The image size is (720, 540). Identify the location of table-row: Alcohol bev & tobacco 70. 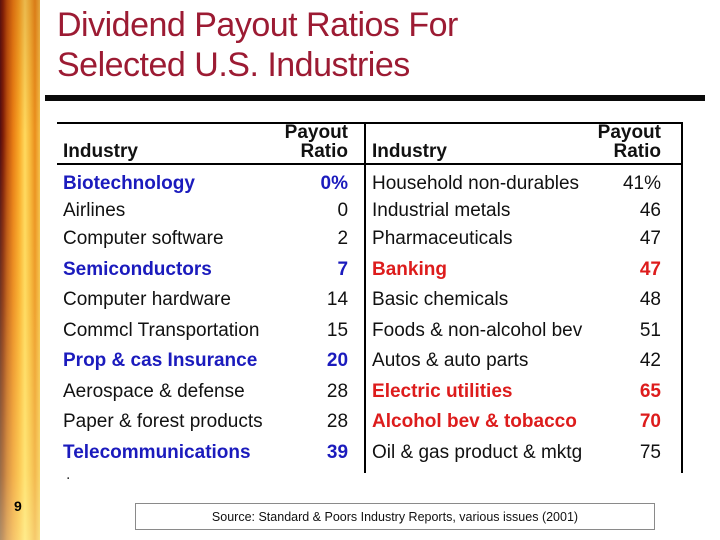
(523, 422).